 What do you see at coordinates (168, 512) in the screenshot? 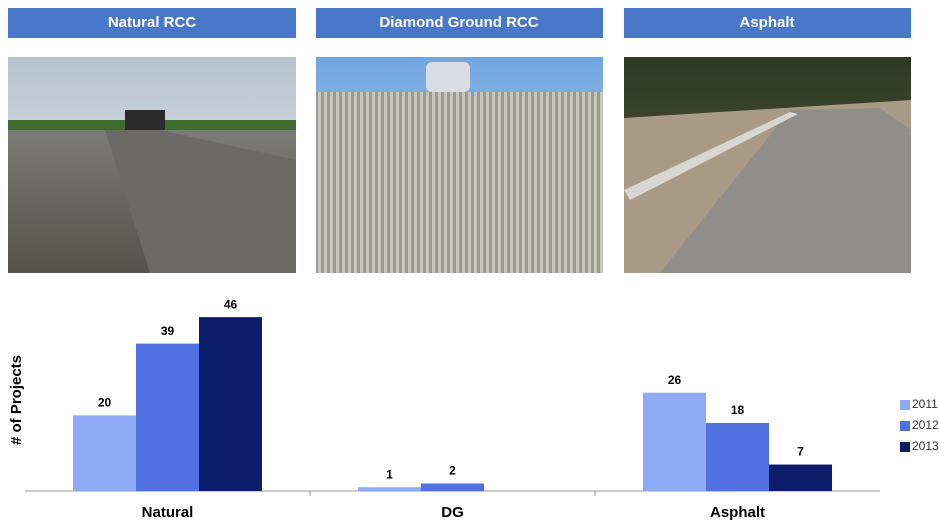
I see `x-tick-label: Natural` at bounding box center [168, 512].